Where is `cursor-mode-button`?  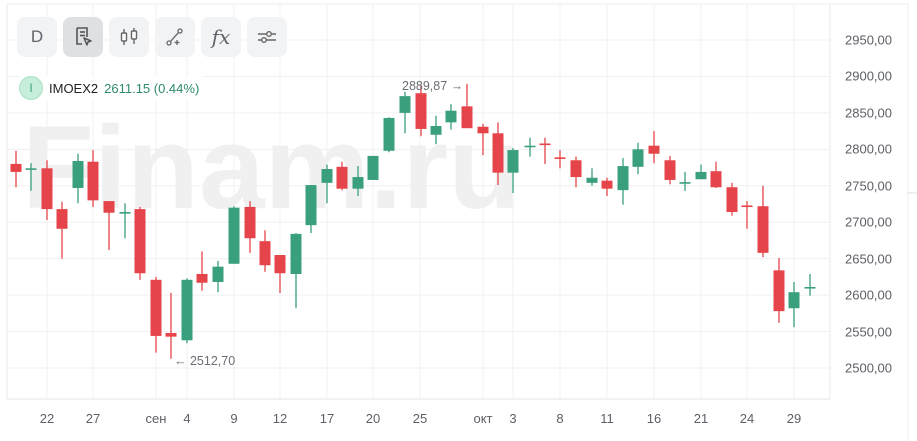
cursor-mode-button is located at coordinates (83, 37).